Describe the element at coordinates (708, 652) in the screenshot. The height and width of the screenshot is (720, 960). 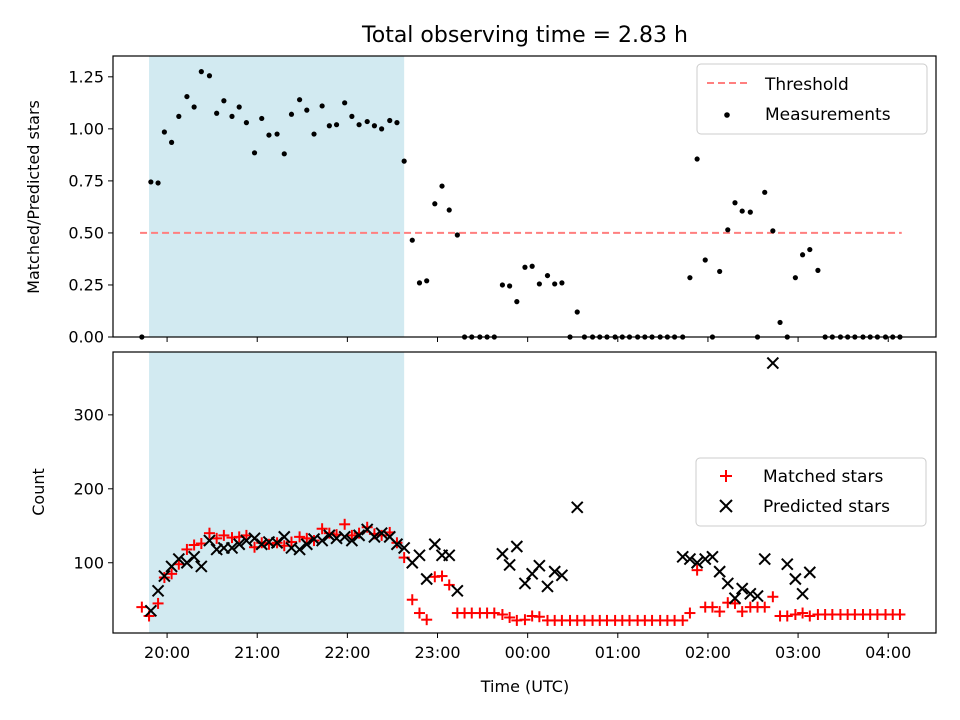
I see `x-tick-label-6: 02:00` at that location.